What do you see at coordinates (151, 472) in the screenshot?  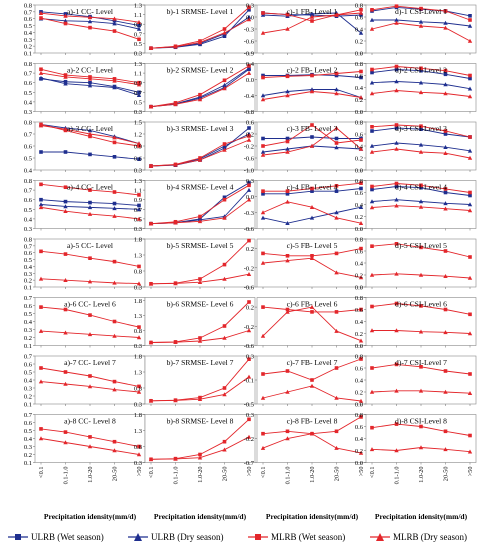 I see `x-tick-label: <0.1` at bounding box center [151, 472].